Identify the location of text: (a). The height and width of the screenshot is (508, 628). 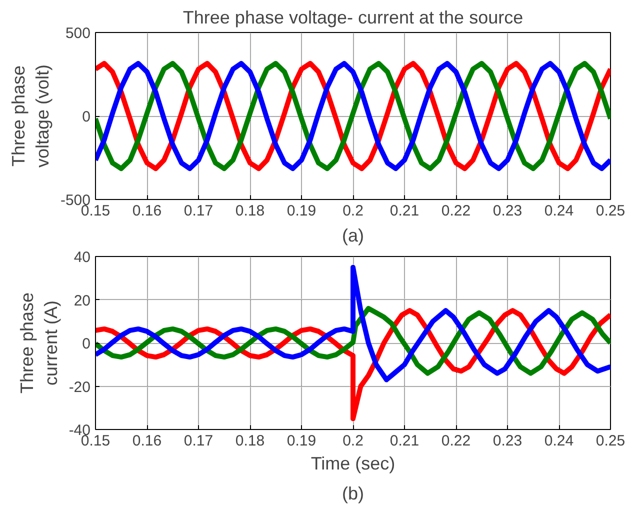
(353, 236).